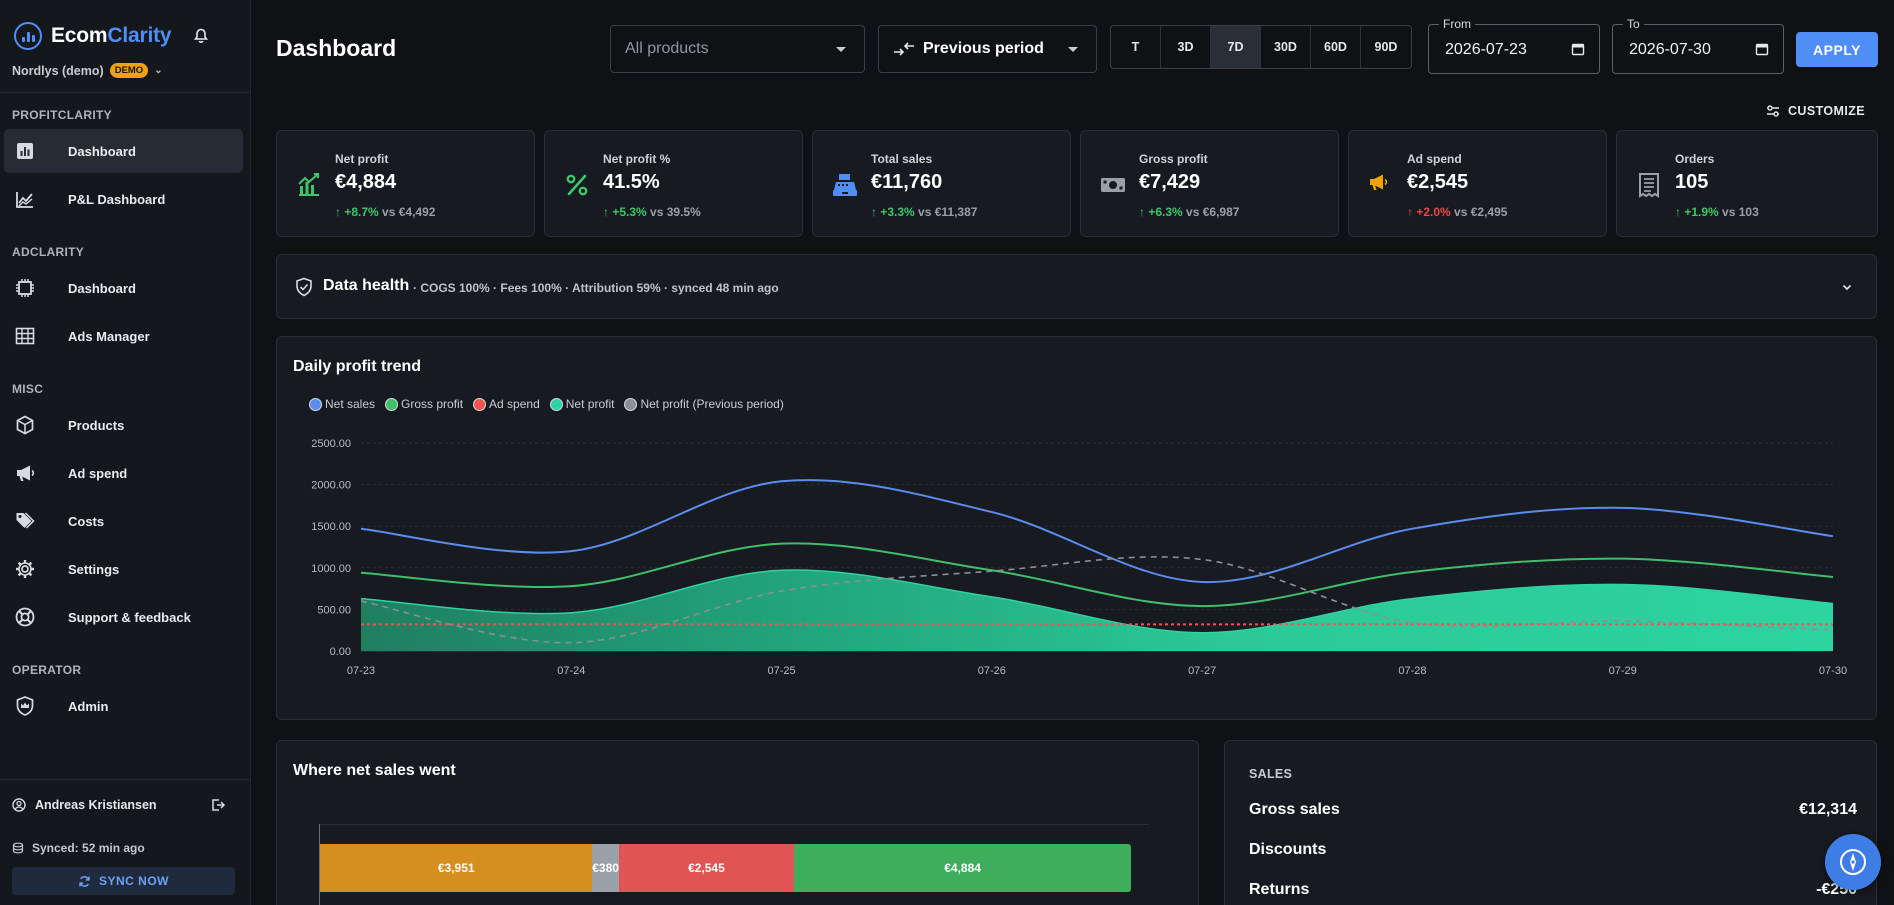  I want to click on sidebar-item-label: Admin, so click(88, 706).